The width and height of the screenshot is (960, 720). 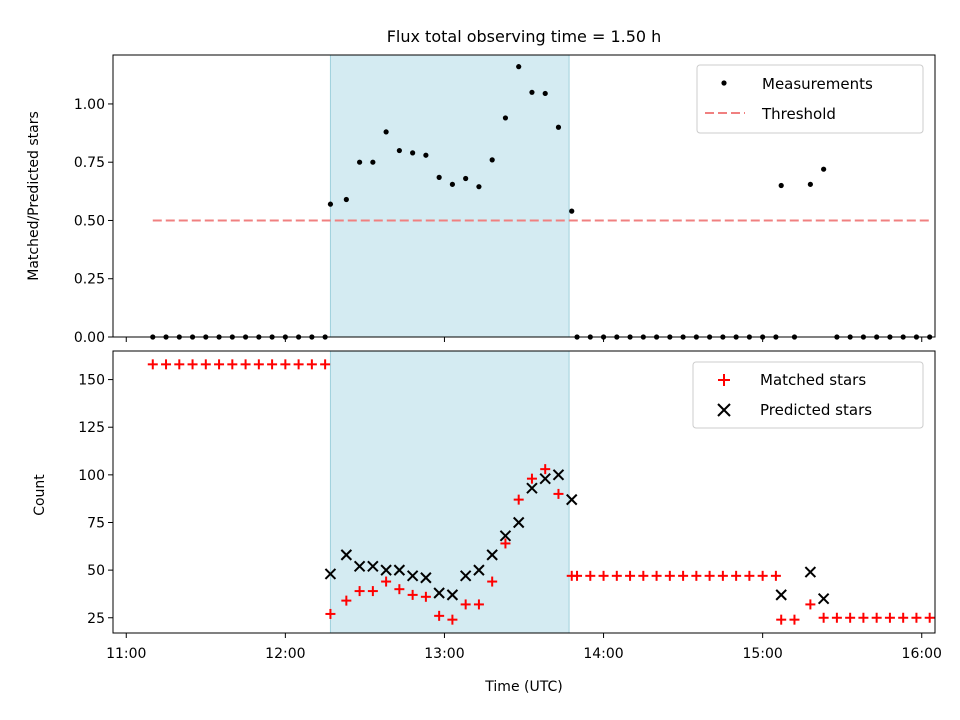 I want to click on top-y-tick-label-4: 1.00, so click(x=89, y=105).